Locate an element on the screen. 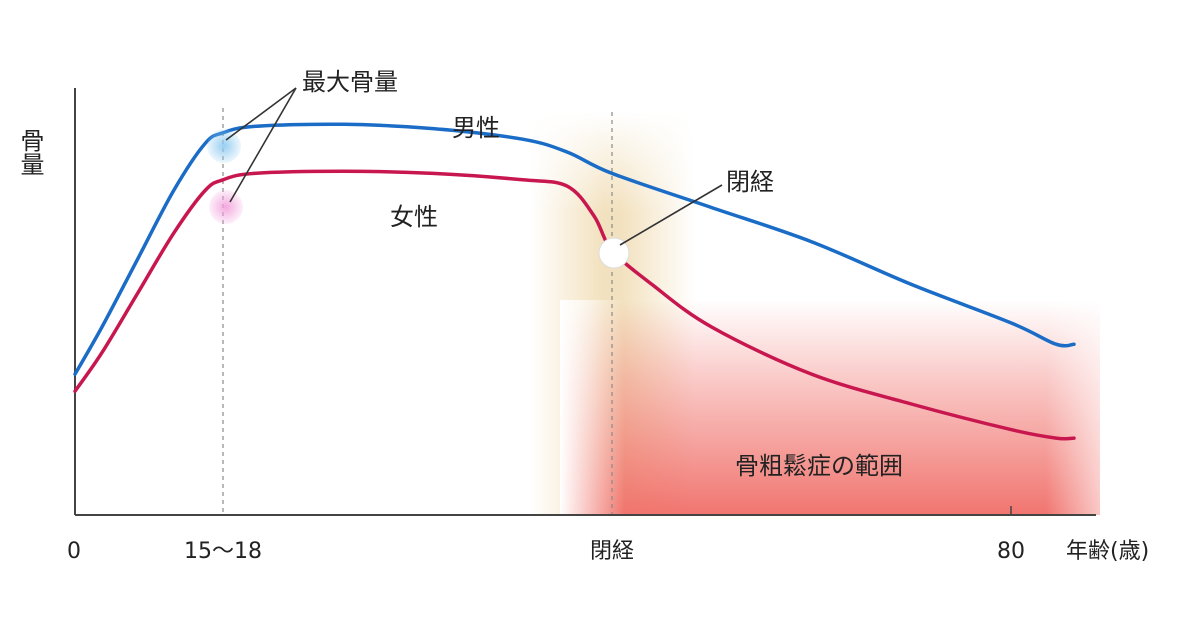 The image size is (1193, 642). peak-leader-line-female is located at coordinates (263, 145).